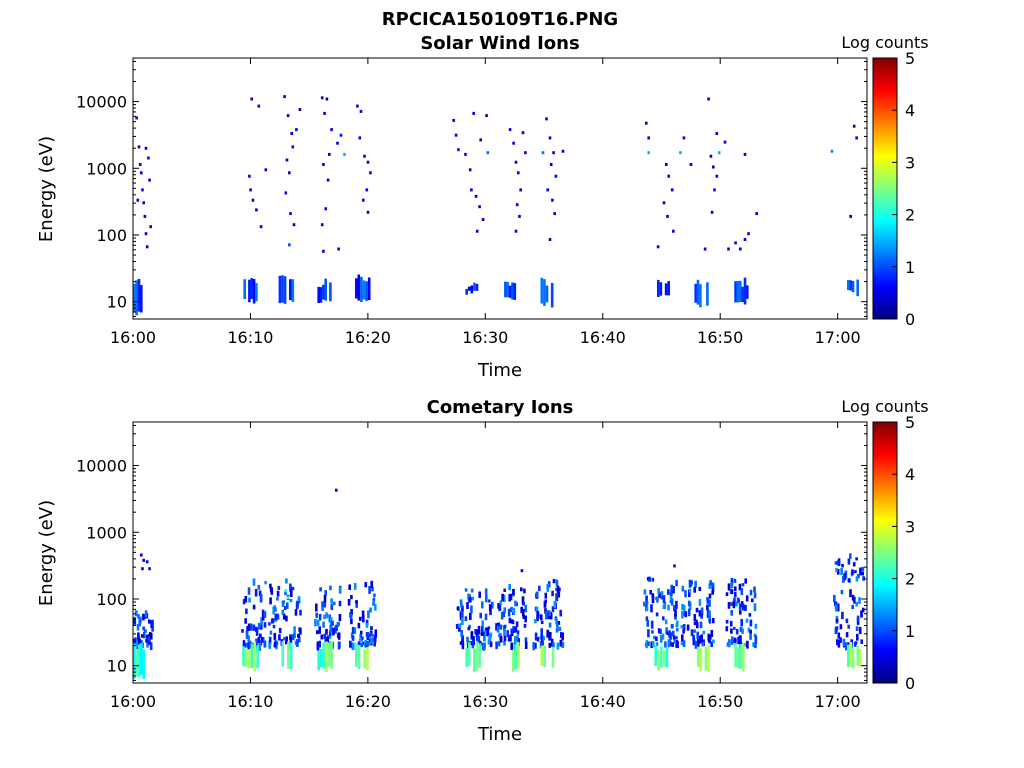  Describe the element at coordinates (485, 337) in the screenshot. I see `x-tick-label: 16:30` at that location.